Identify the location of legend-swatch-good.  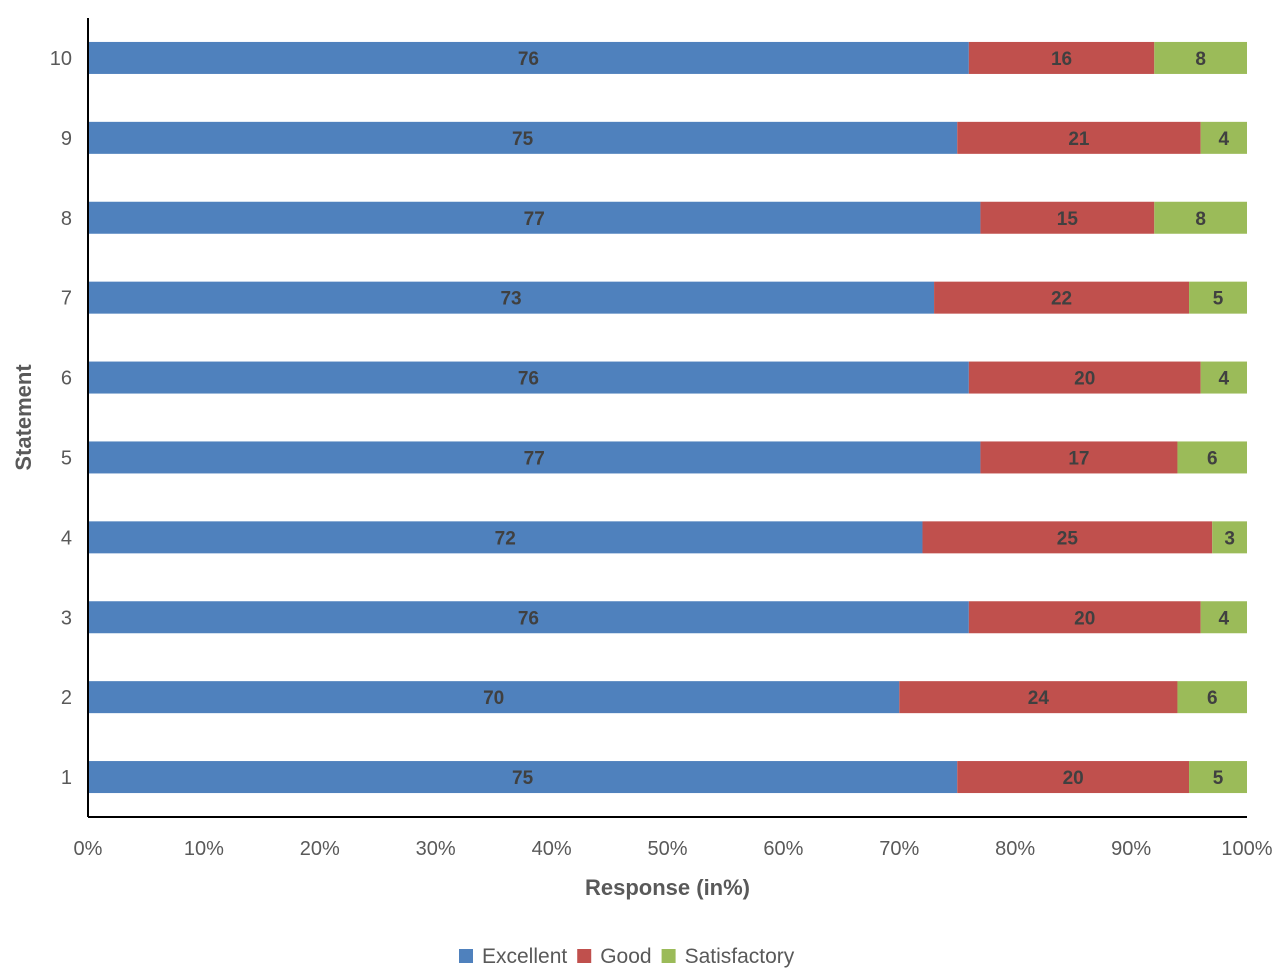
(584, 956).